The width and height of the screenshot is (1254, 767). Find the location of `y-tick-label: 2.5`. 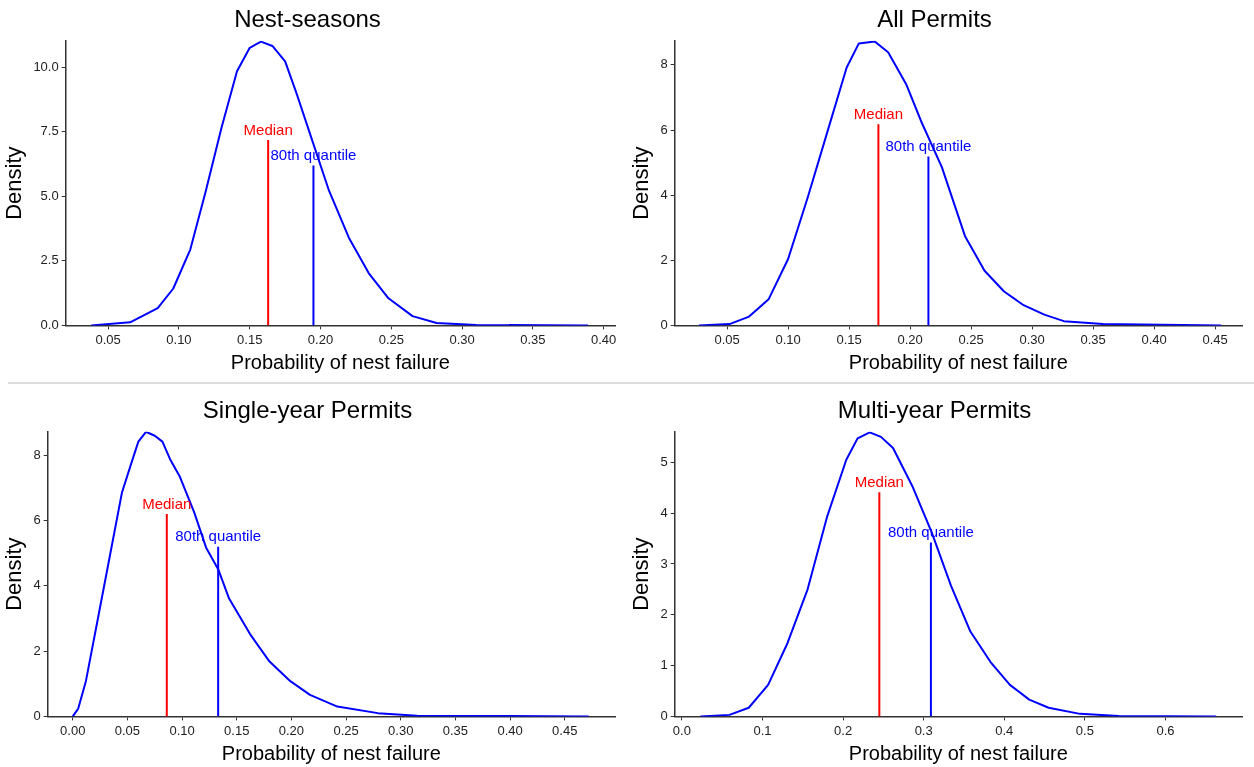

y-tick-label: 2.5 is located at coordinates (49, 260).